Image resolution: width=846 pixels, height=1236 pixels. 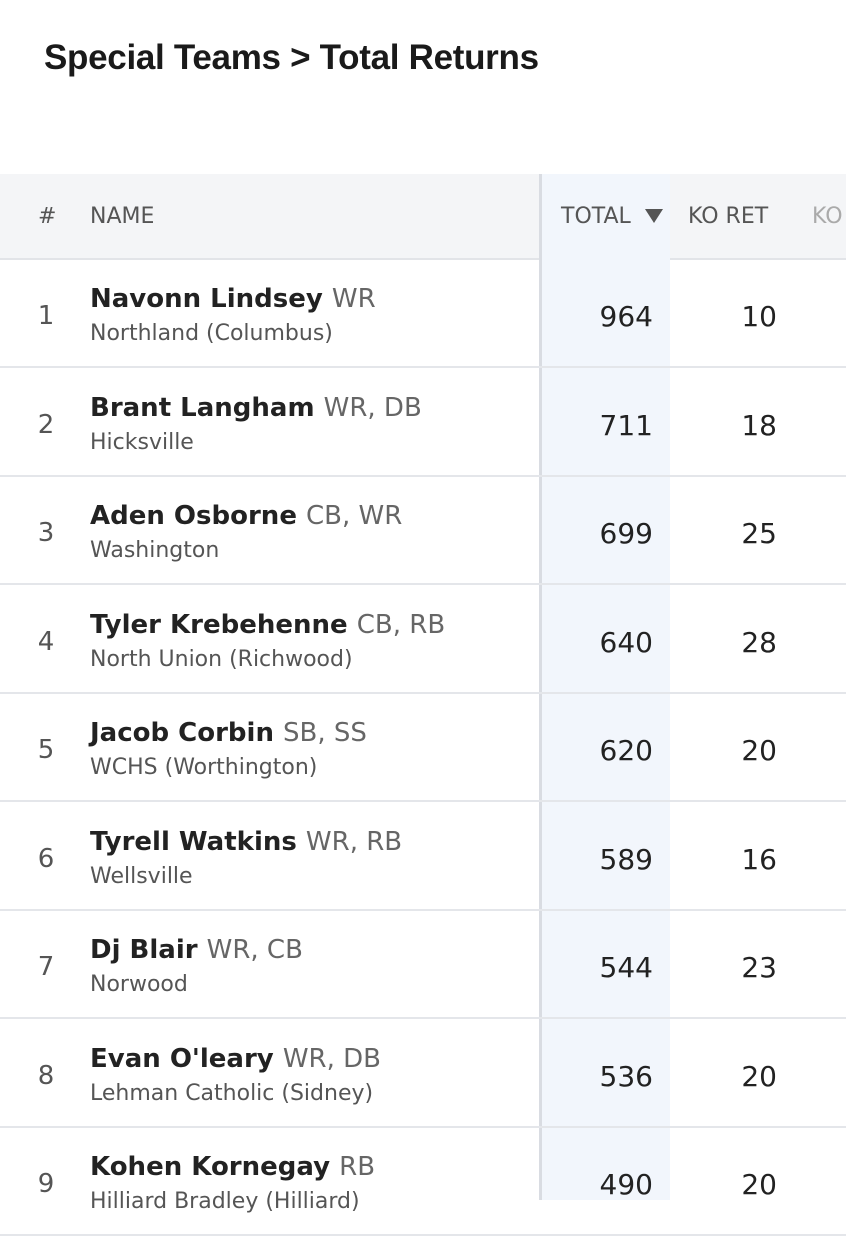 What do you see at coordinates (626, 750) in the screenshot?
I see `total: 620` at bounding box center [626, 750].